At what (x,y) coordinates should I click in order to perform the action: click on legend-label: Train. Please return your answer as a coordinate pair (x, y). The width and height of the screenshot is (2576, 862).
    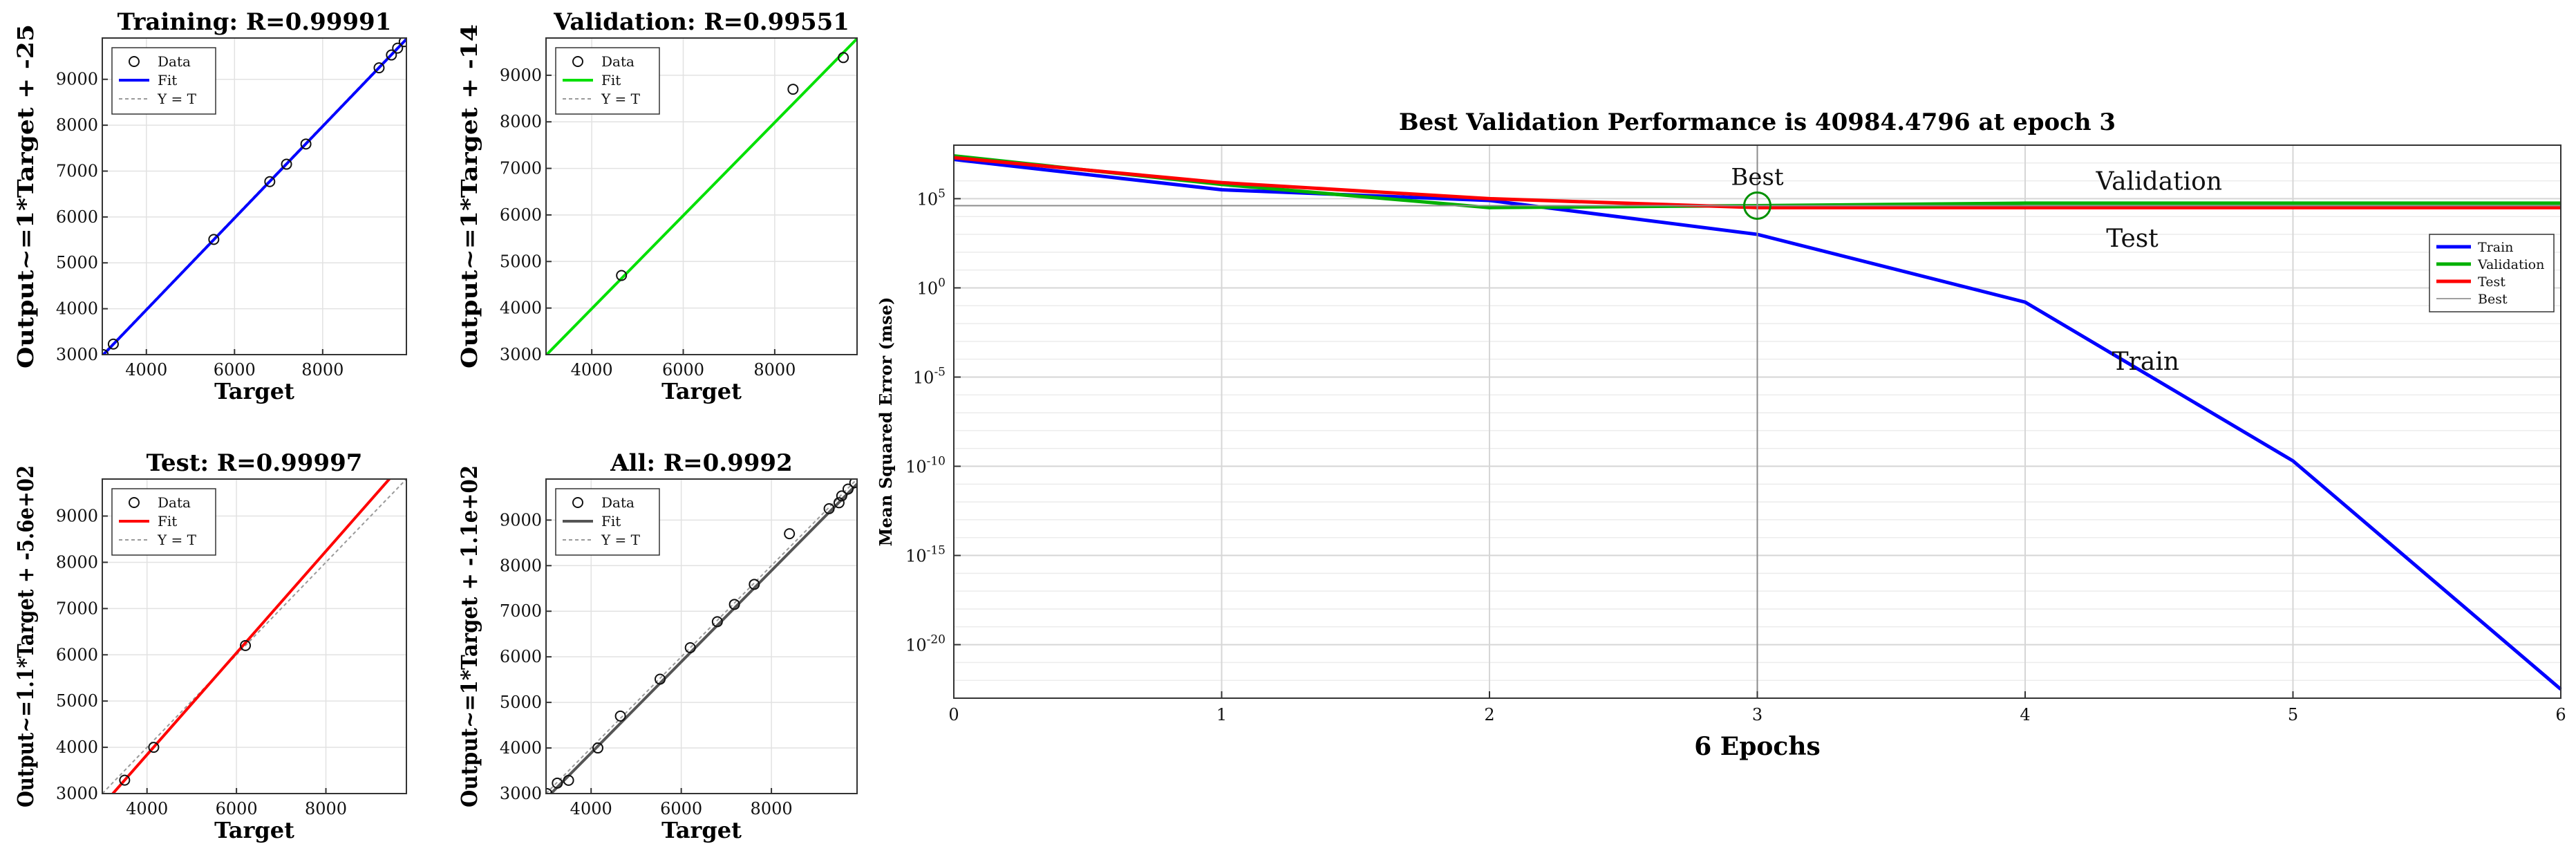
    Looking at the image, I should click on (2495, 248).